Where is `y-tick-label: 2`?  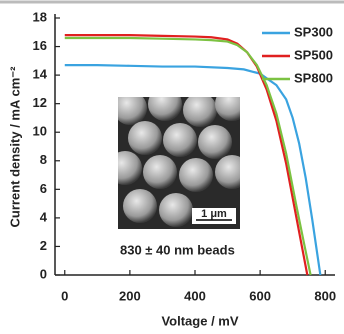 y-tick-label: 2 is located at coordinates (43, 245).